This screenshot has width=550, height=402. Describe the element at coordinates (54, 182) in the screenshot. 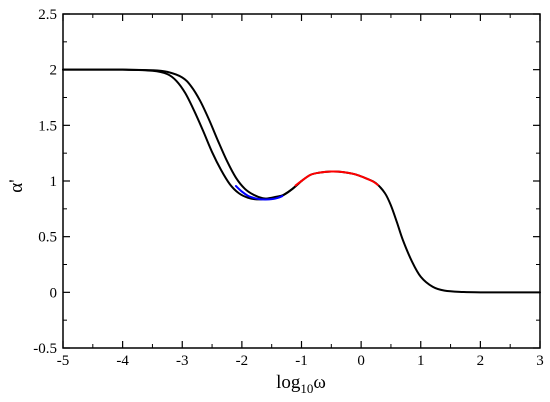

I see `y-tick-label: 1` at that location.